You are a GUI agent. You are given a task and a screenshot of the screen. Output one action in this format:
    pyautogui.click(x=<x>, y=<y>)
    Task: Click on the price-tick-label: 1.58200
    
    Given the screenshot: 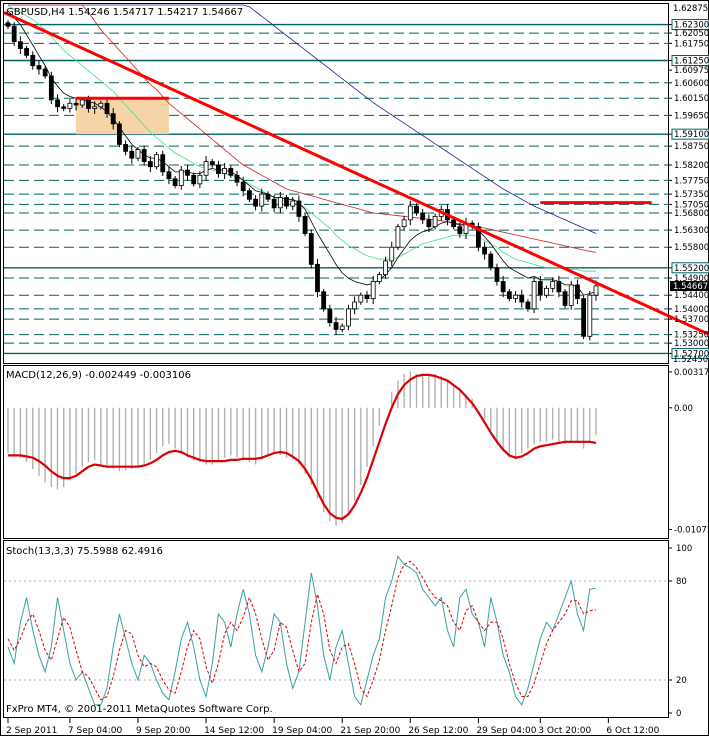 What is the action you would take?
    pyautogui.click(x=691, y=166)
    